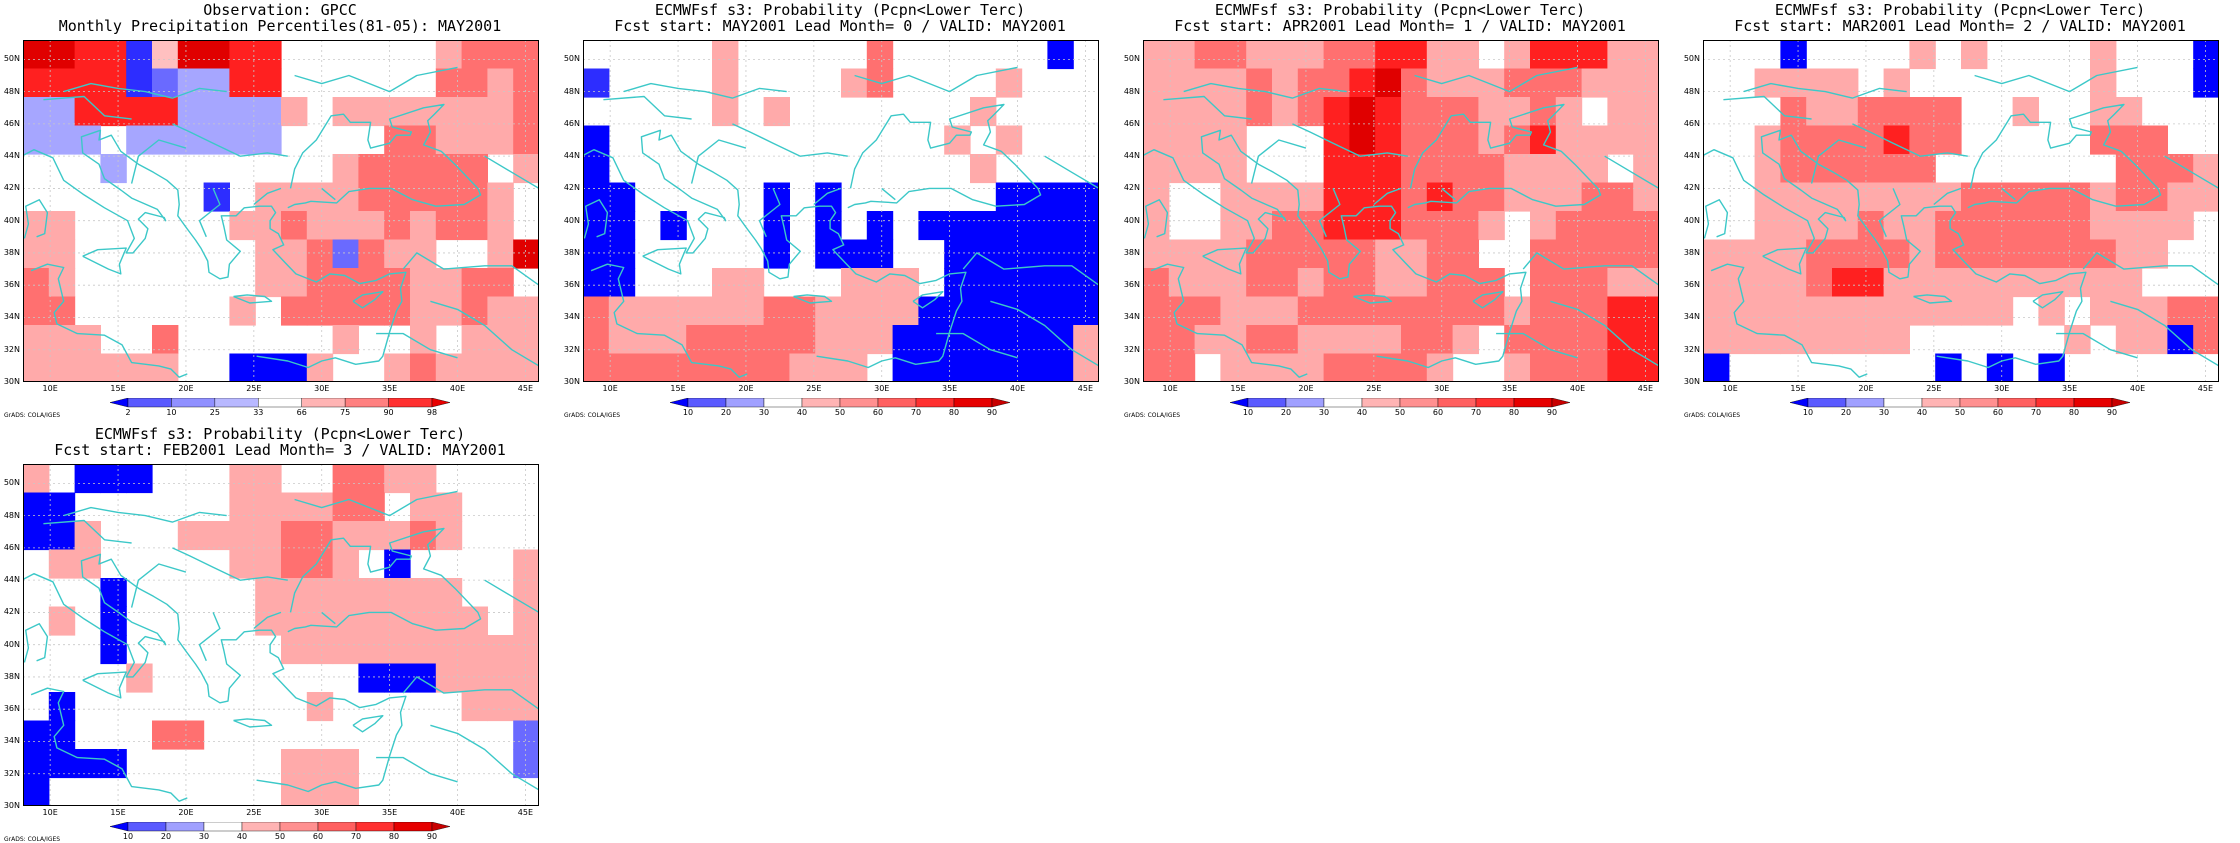 Image resolution: width=2240 pixels, height=843 pixels. I want to click on colorbar-label: 25, so click(214, 412).